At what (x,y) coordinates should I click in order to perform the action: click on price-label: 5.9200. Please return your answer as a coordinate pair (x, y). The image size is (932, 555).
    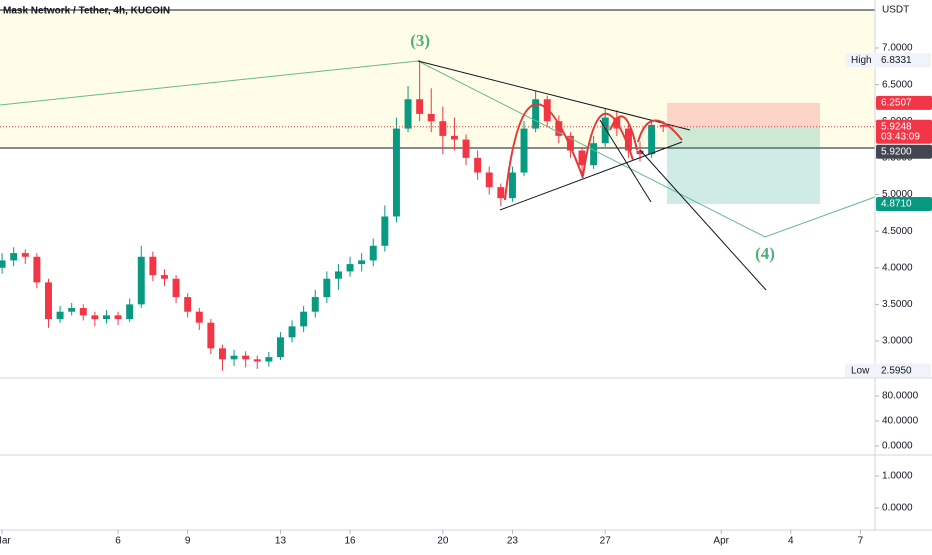
    Looking at the image, I should click on (896, 151).